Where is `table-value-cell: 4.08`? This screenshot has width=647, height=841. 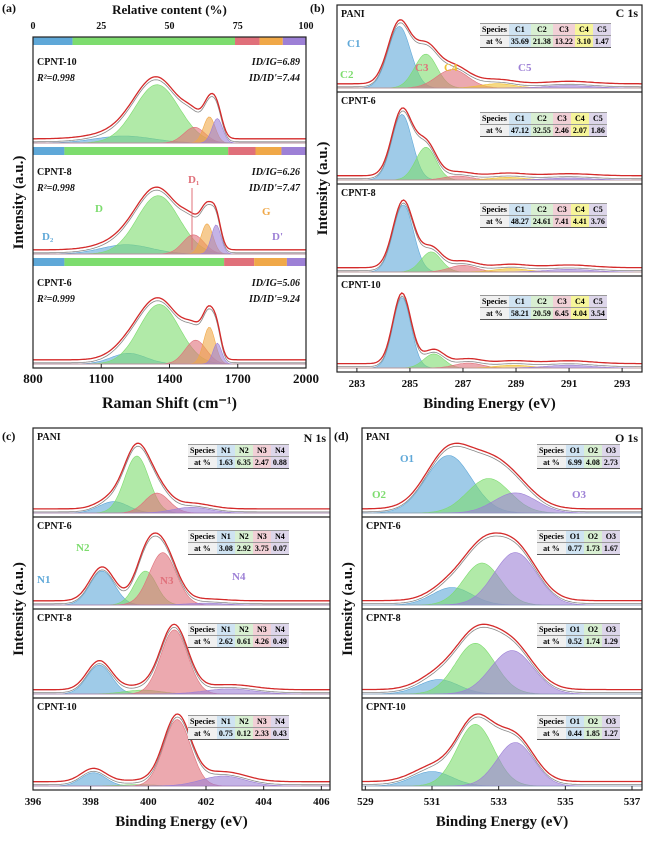 table-value-cell: 4.08 is located at coordinates (592, 462).